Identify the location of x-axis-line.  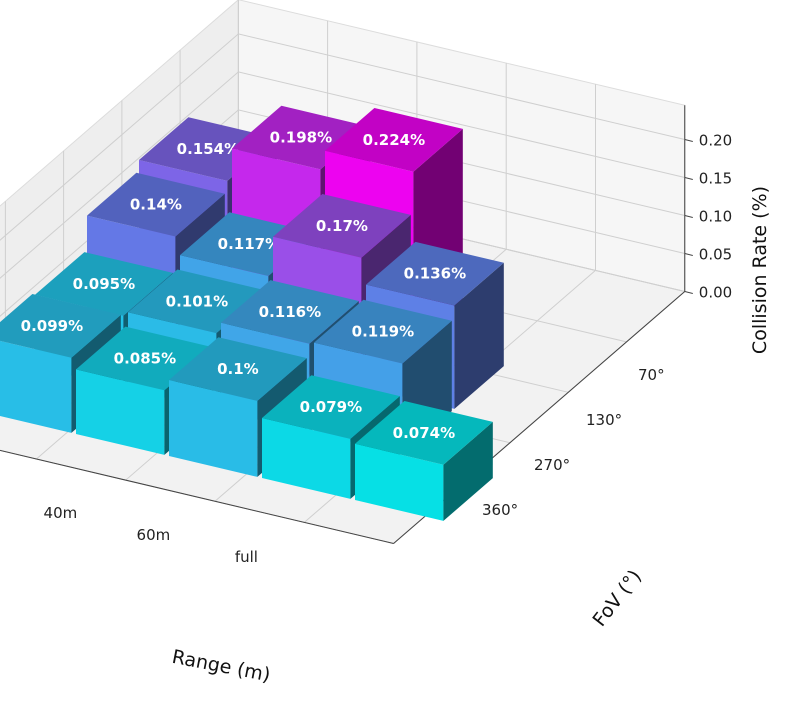
(197, 496).